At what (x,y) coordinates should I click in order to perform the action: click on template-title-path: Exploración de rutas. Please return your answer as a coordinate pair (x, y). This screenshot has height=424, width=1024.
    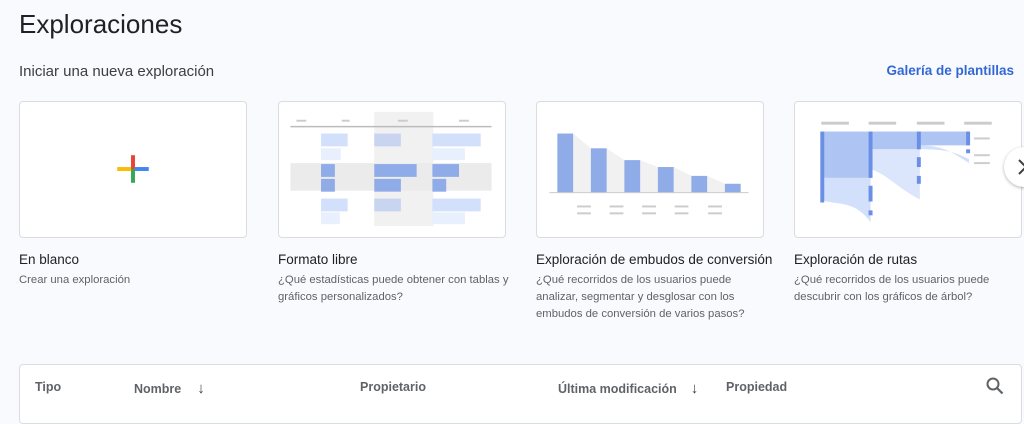
    Looking at the image, I should click on (856, 259).